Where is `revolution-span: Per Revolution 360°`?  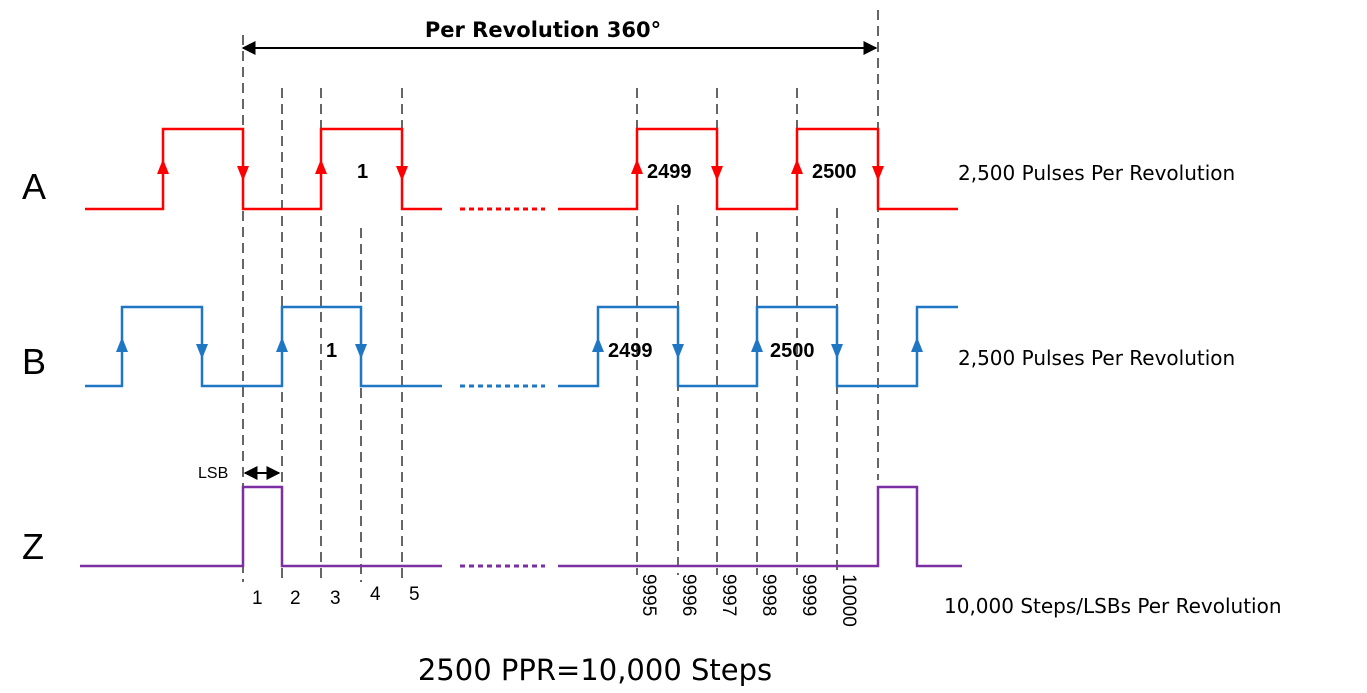
revolution-span: Per Revolution 360° is located at coordinates (559, 36).